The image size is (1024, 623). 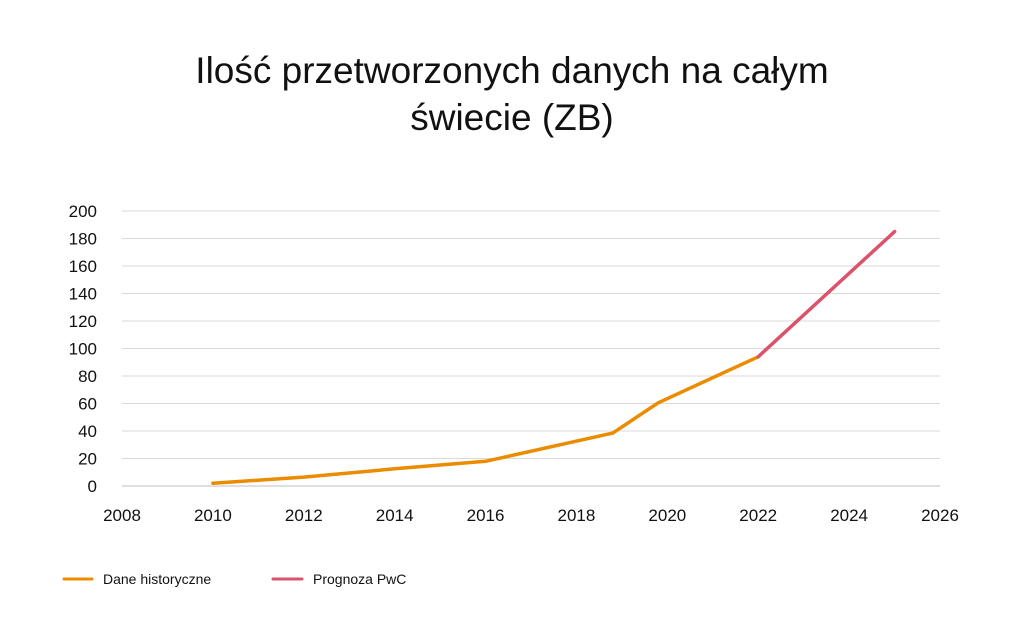 What do you see at coordinates (234, 579) in the screenshot?
I see `legend: Dane historyczne Prognoza PwC` at bounding box center [234, 579].